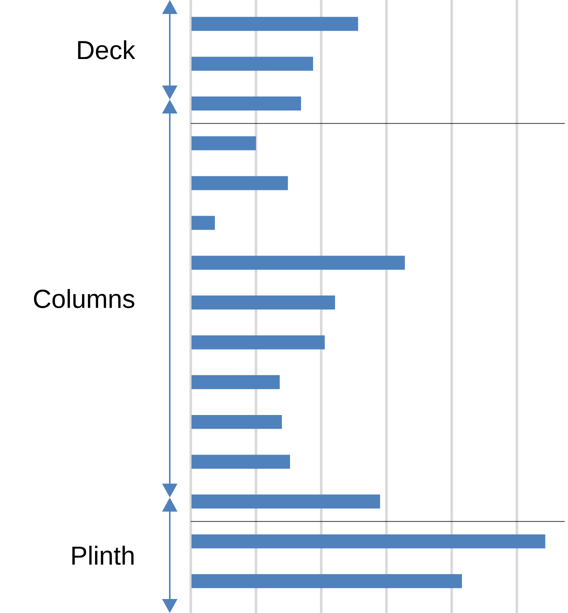 This screenshot has width=568, height=613. What do you see at coordinates (103, 555) in the screenshot?
I see `text: Plinth` at bounding box center [103, 555].